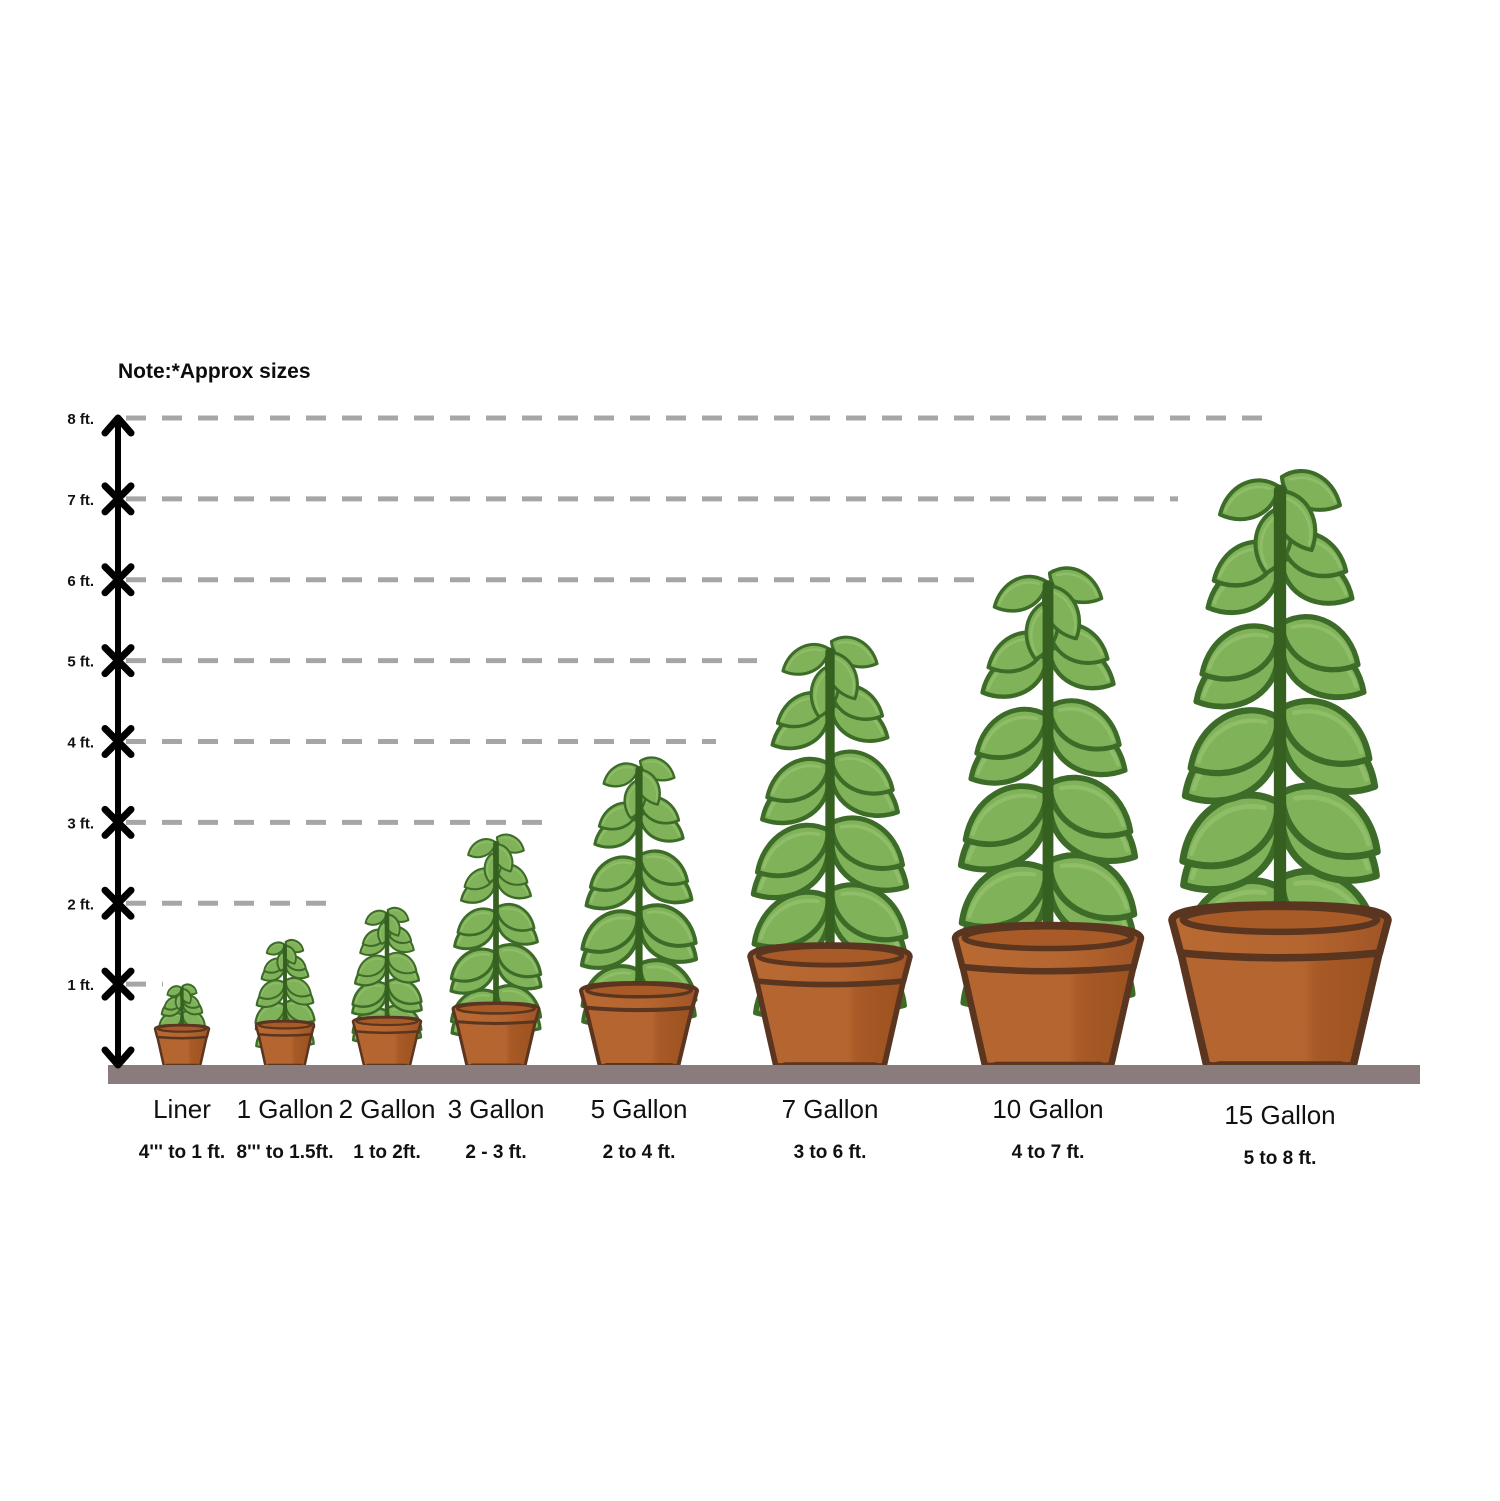  I want to click on axis-label-8ft: 8 ft., so click(80, 419).